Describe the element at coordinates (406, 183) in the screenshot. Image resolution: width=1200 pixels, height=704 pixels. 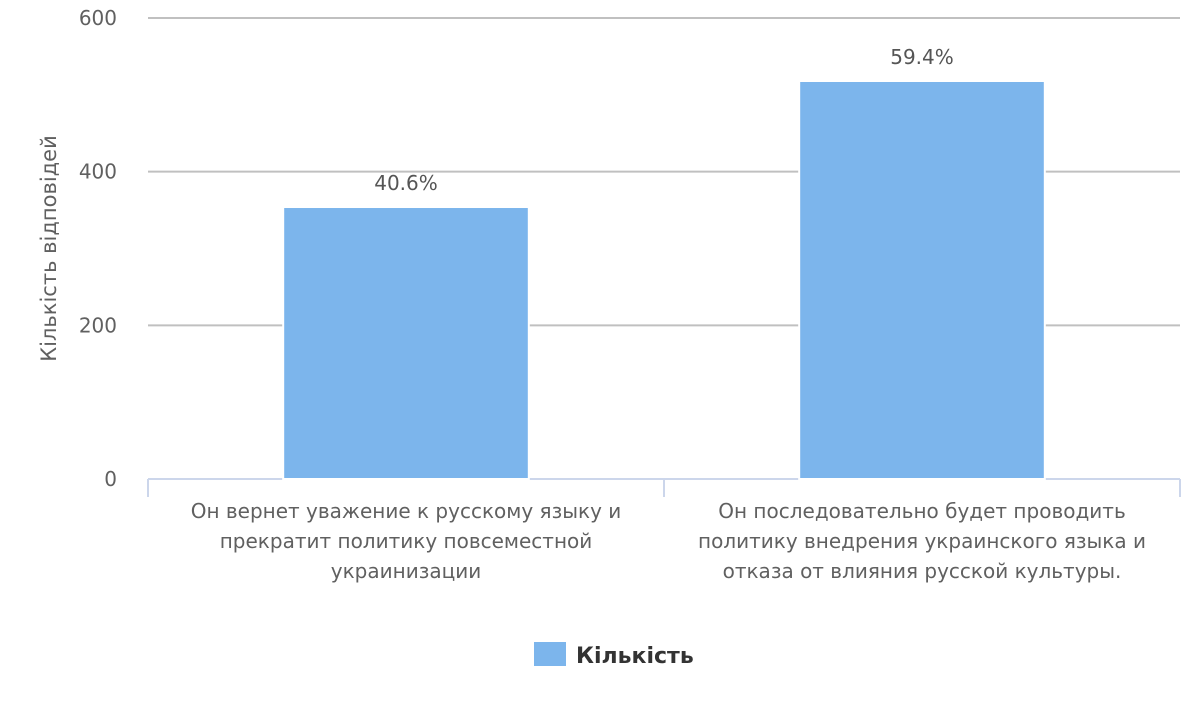
I see `data-label: 40.6%` at that location.